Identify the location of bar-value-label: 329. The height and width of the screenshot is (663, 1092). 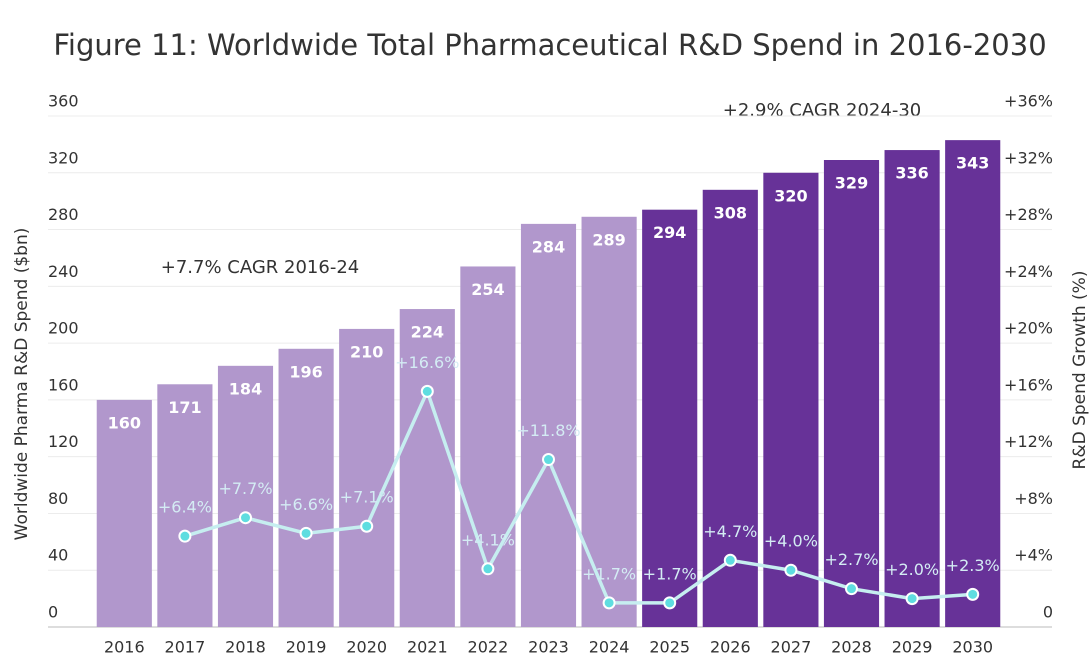
(851, 183).